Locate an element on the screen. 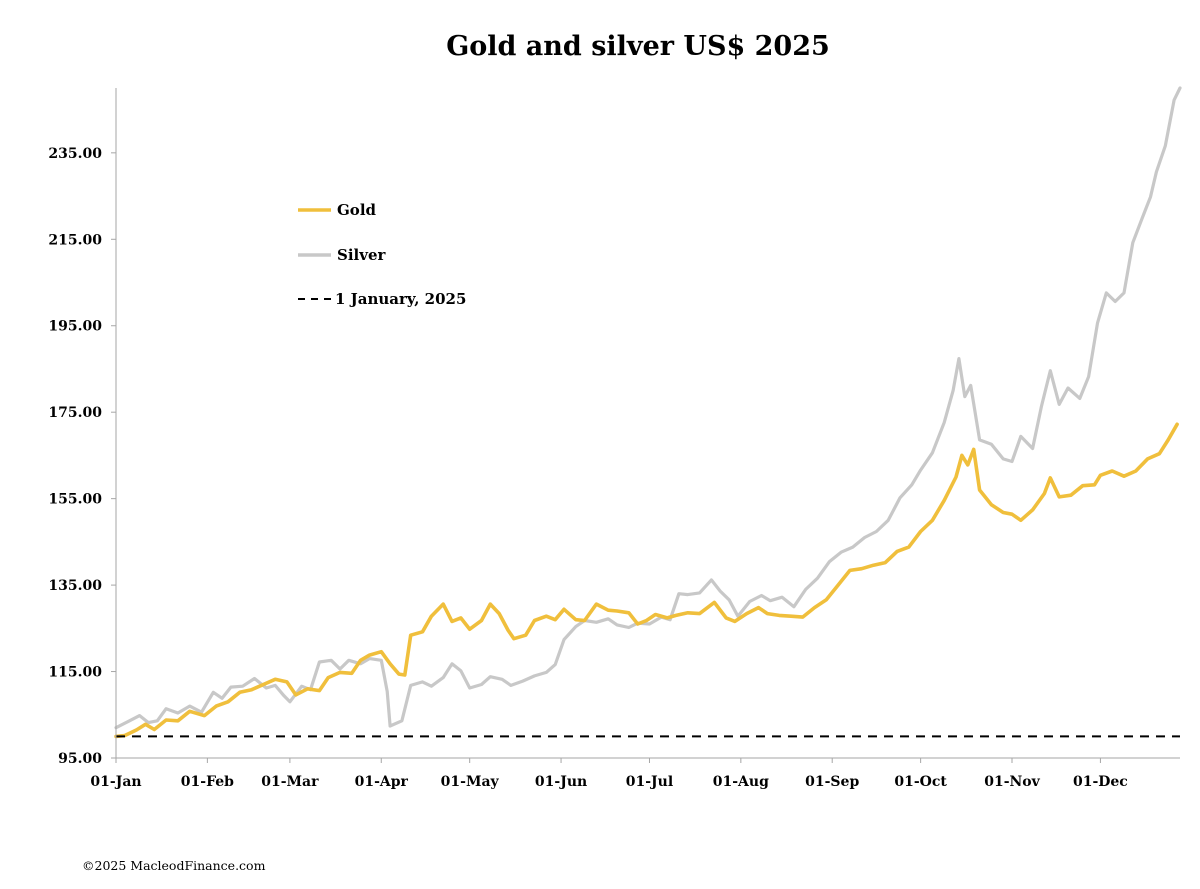 This screenshot has height=889, width=1200. x-tick-label: 01-Feb is located at coordinates (207, 782).